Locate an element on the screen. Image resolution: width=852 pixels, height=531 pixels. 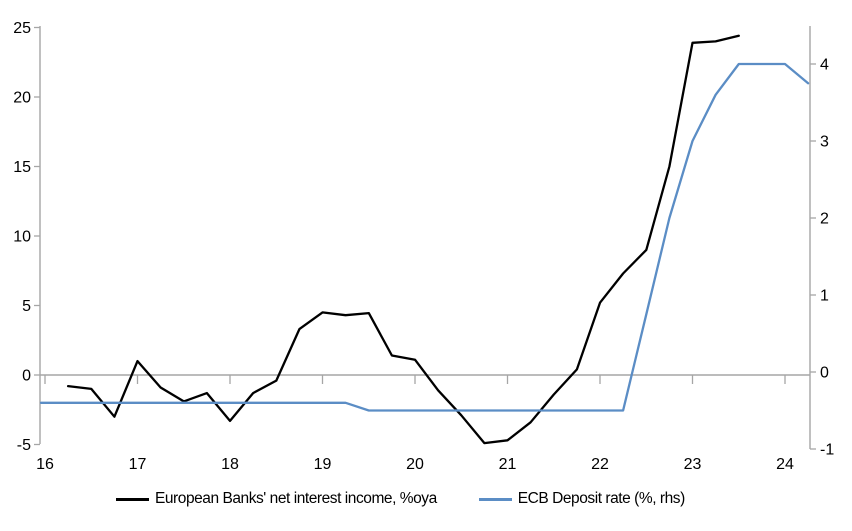
right-axis-tick-label: 2 is located at coordinates (824, 219).